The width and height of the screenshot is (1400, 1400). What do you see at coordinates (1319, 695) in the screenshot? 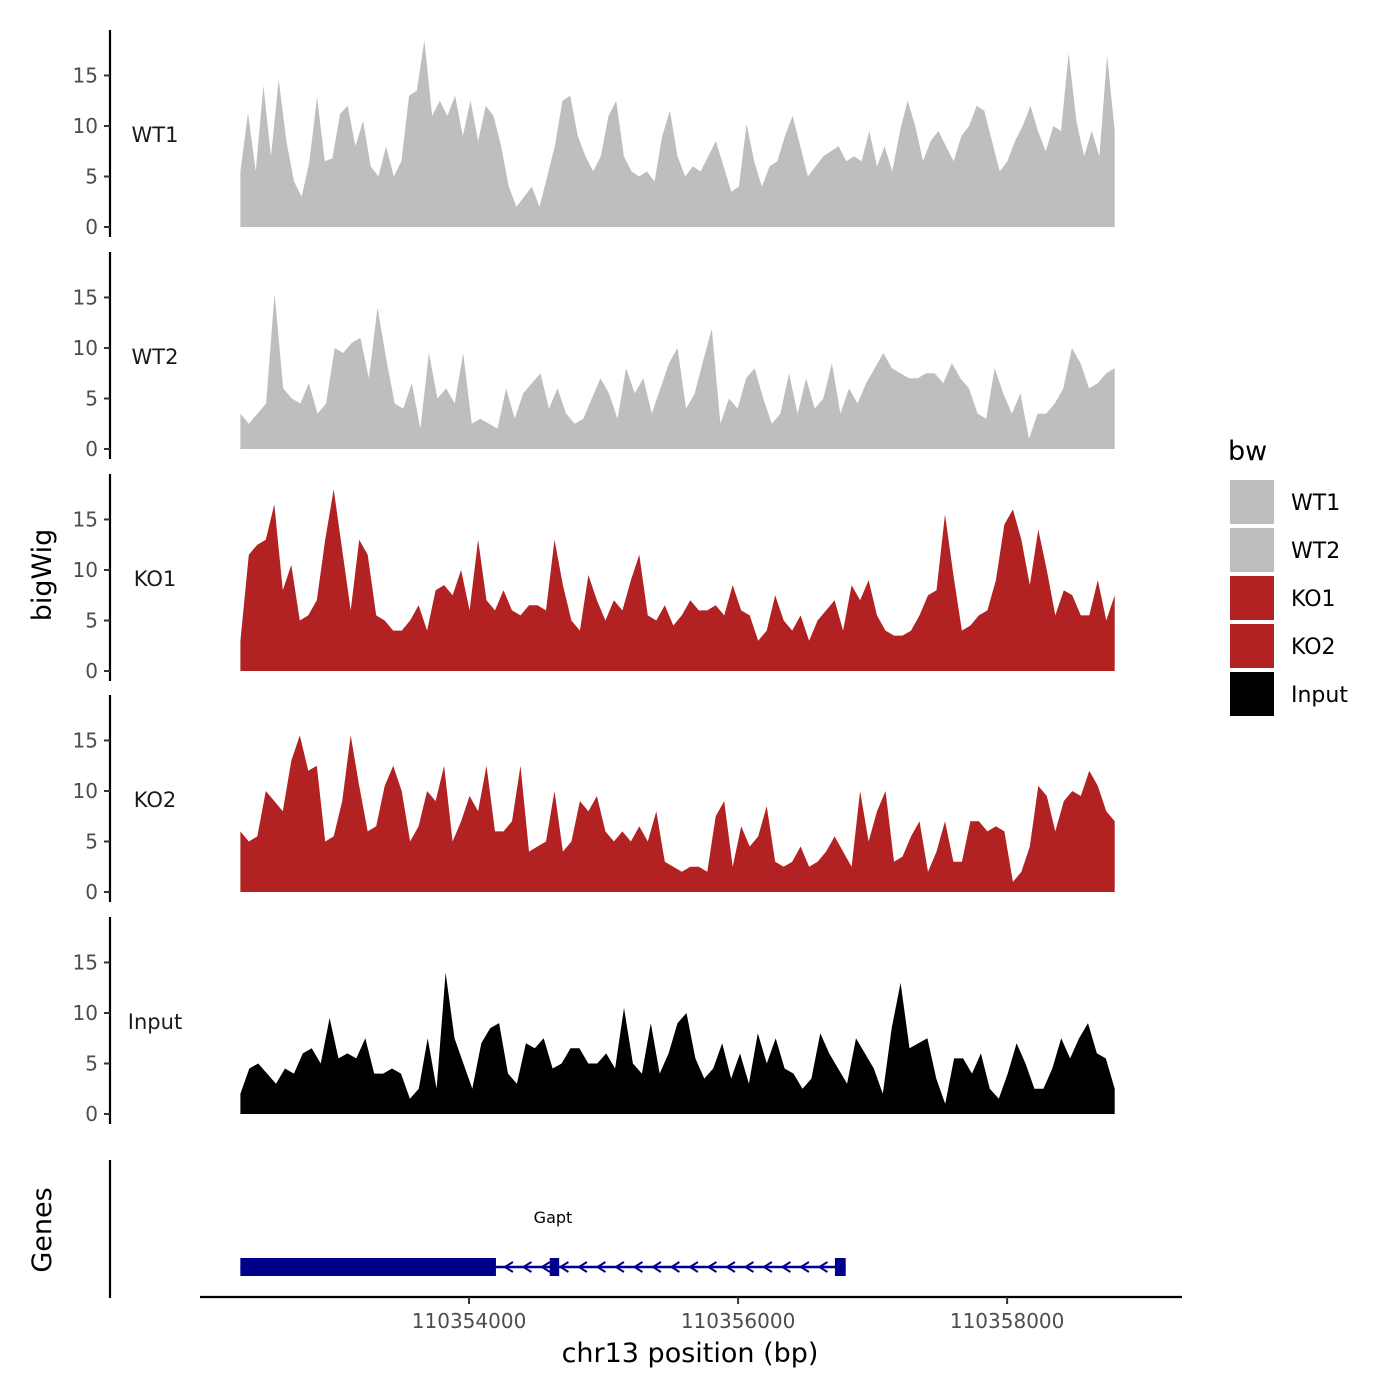
I see `legend-label: Input` at bounding box center [1319, 695].